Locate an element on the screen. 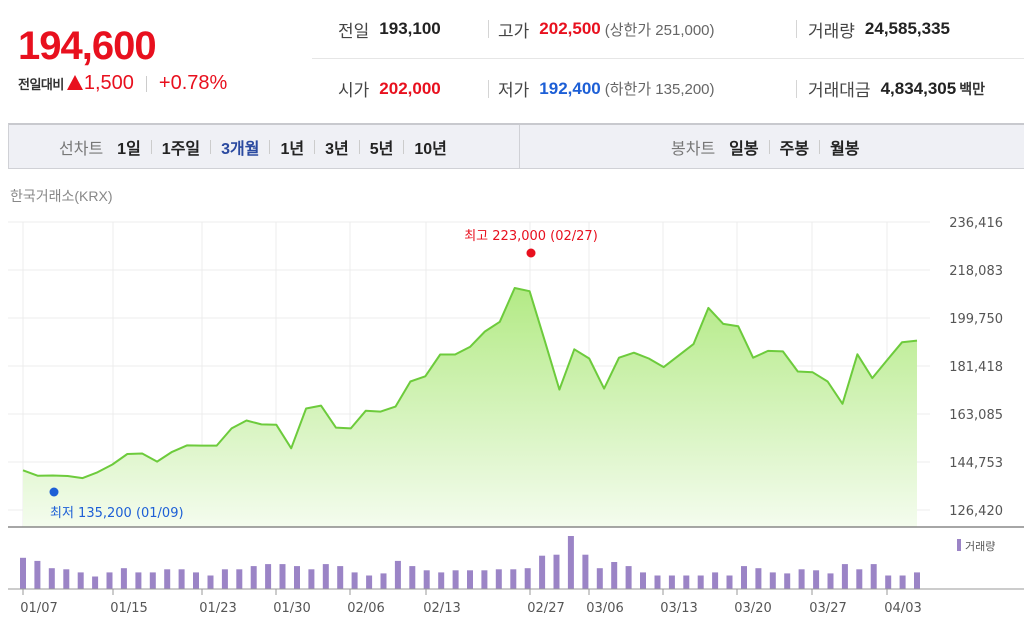  tab-10y: 10년 is located at coordinates (430, 149).